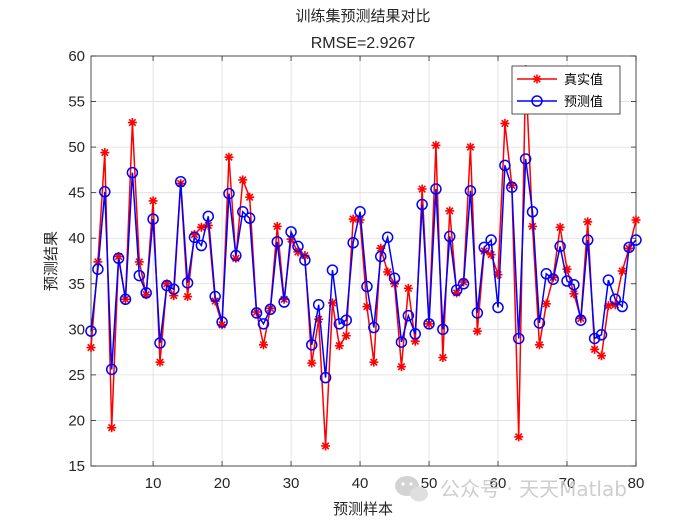 Image resolution: width=700 pixels, height=525 pixels. Describe the element at coordinates (429, 483) in the screenshot. I see `x-tick-label: 50` at that location.